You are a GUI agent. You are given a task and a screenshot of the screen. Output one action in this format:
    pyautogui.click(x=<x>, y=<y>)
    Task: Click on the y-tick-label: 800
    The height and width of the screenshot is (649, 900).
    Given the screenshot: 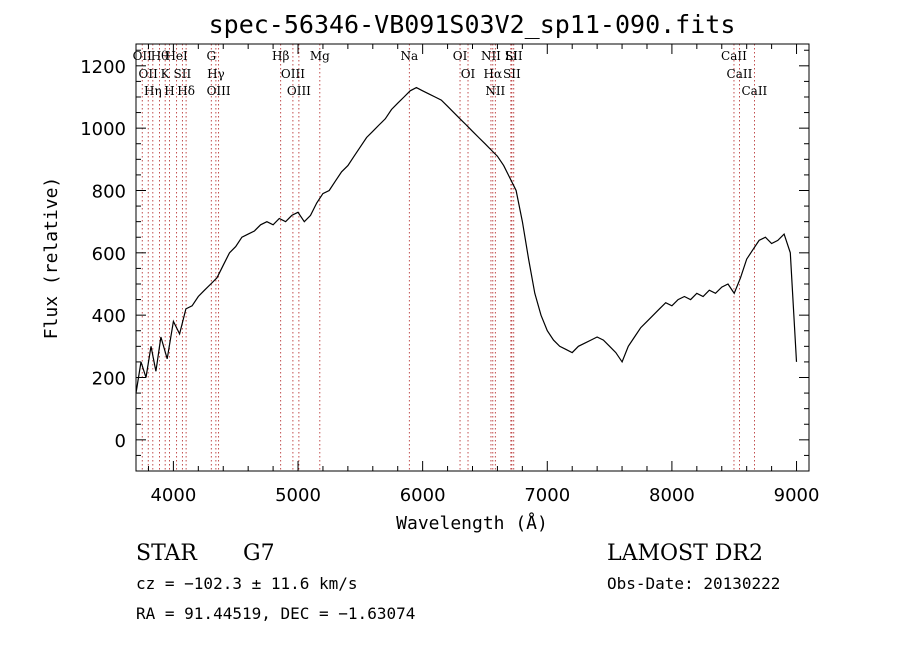 What is the action you would take?
    pyautogui.click(x=109, y=191)
    